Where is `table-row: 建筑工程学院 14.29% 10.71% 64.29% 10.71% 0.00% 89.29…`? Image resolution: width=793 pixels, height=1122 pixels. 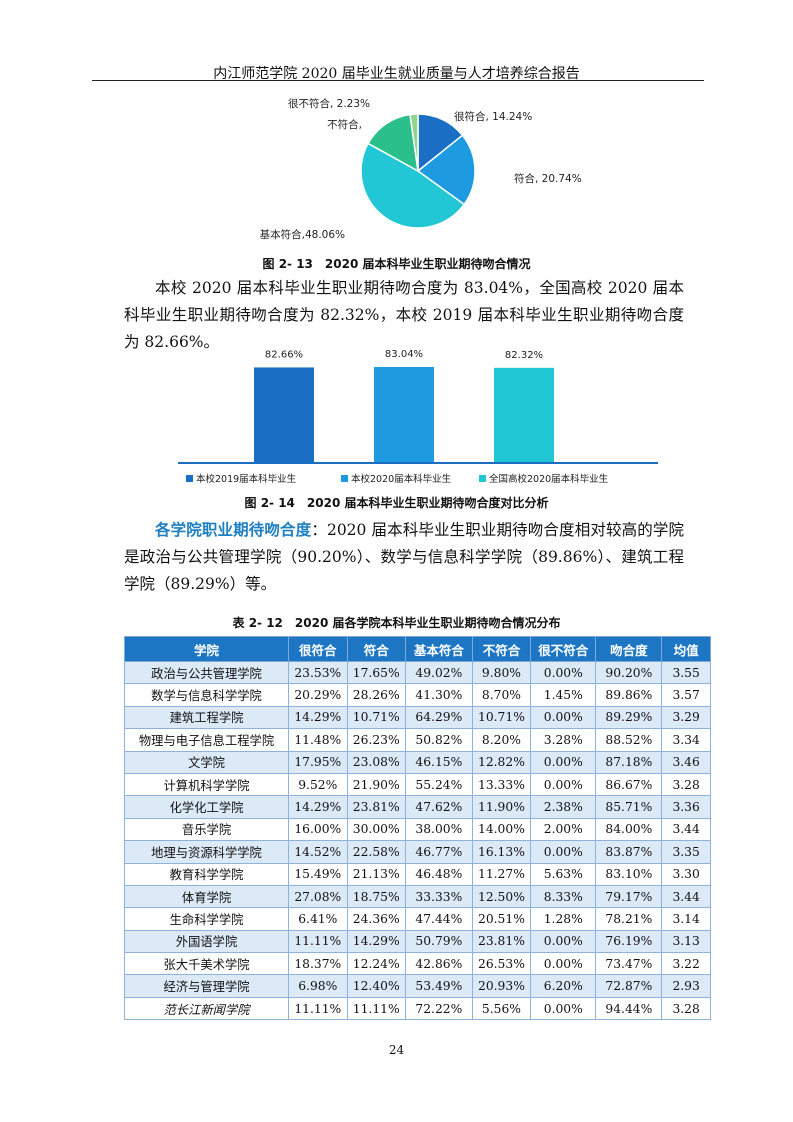
table-row: 建筑工程学院 14.29% 10.71% 64.29% 10.71% 0.00% 89.29… is located at coordinates (417, 717).